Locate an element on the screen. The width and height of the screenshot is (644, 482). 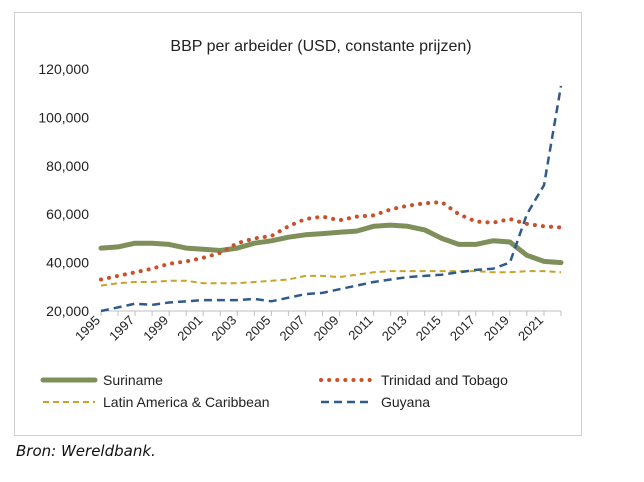
legend-label: Trinidad and Tobago is located at coordinates (444, 380).